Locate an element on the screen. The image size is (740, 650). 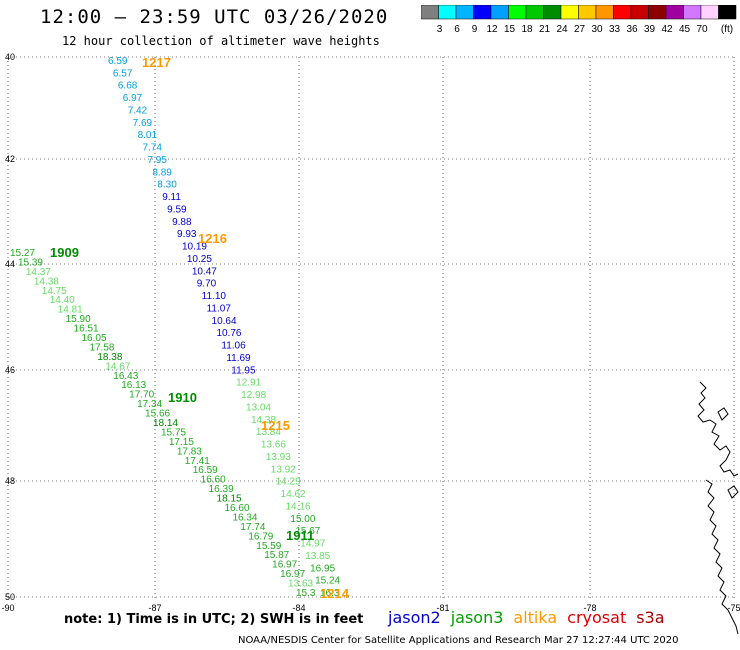
wave-height-value: 7.69 is located at coordinates (143, 123).